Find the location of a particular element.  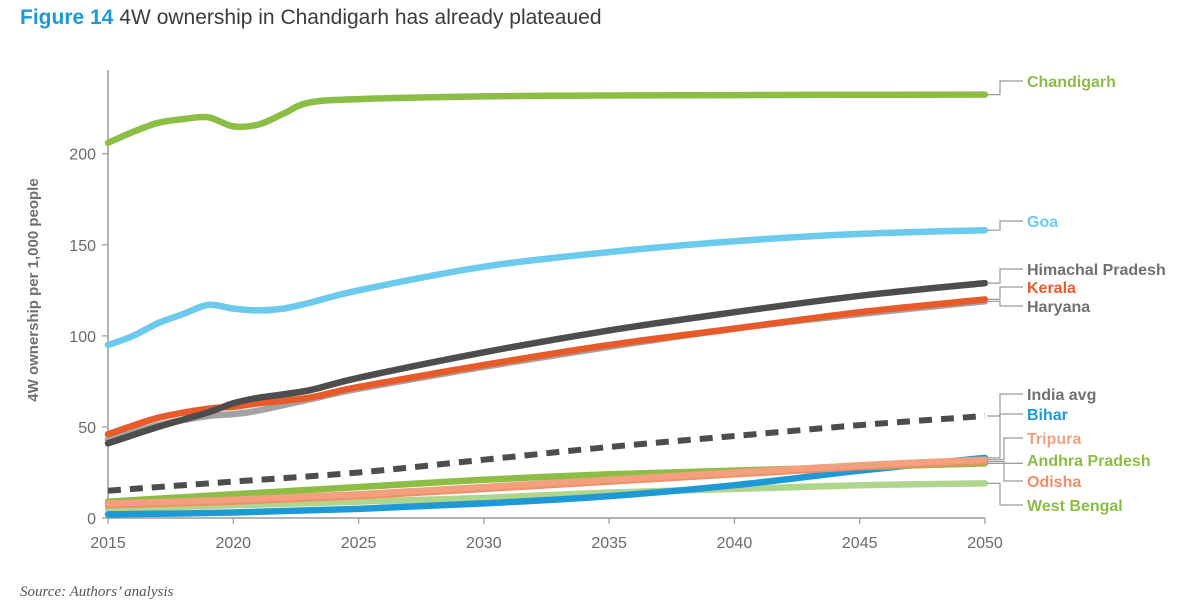

x-tick-label: 2045 is located at coordinates (860, 543).